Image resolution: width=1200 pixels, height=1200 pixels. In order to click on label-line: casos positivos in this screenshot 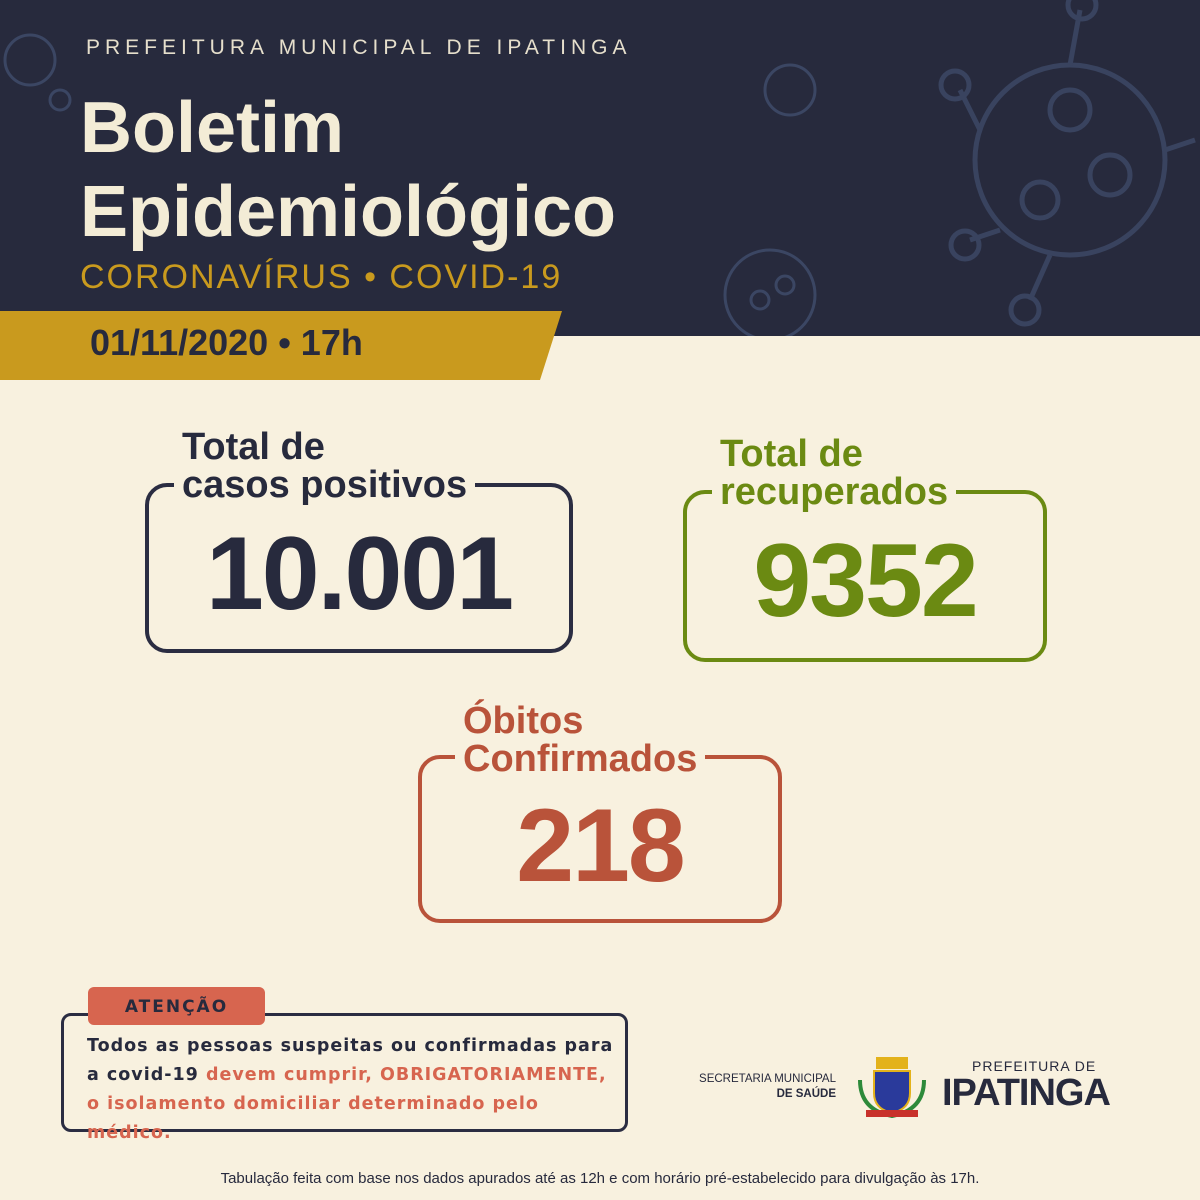, I will do `click(325, 485)`.